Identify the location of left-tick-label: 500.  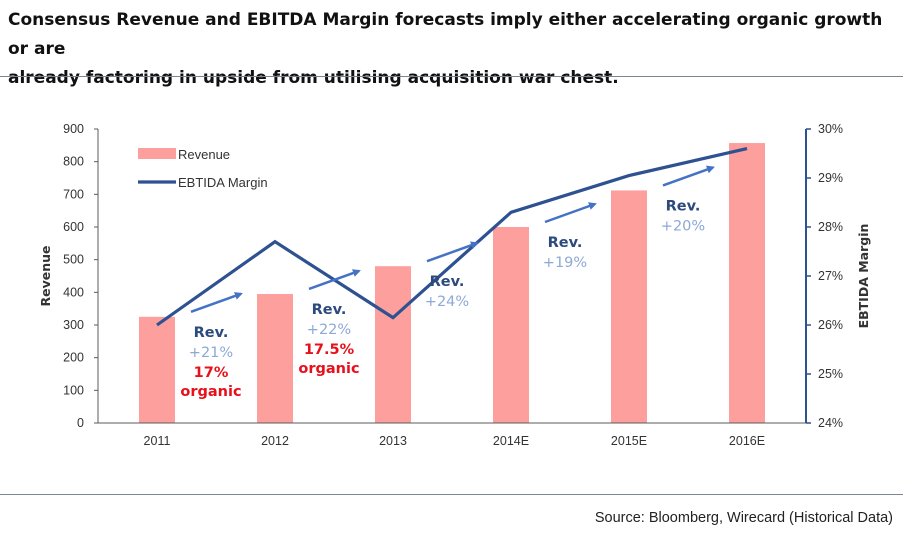
(73, 260).